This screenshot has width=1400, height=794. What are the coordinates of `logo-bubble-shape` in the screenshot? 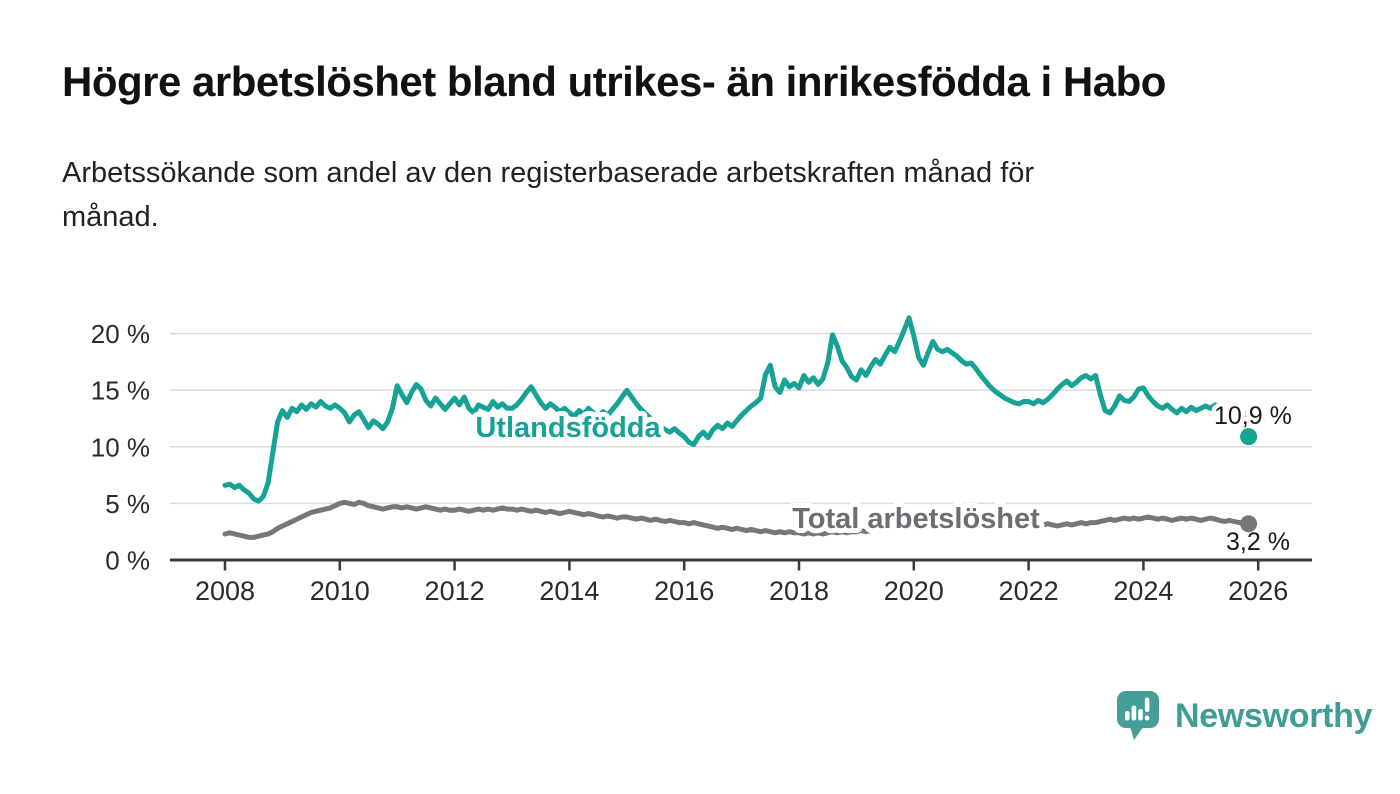 It's located at (1138, 715).